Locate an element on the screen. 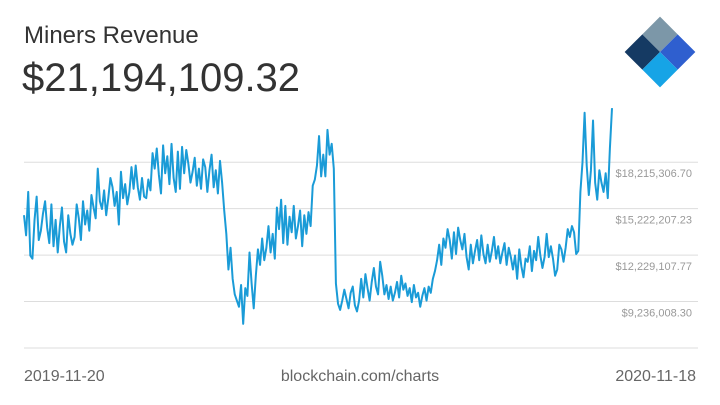  y-tick-label: $12,229,107.77 is located at coordinates (654, 267).